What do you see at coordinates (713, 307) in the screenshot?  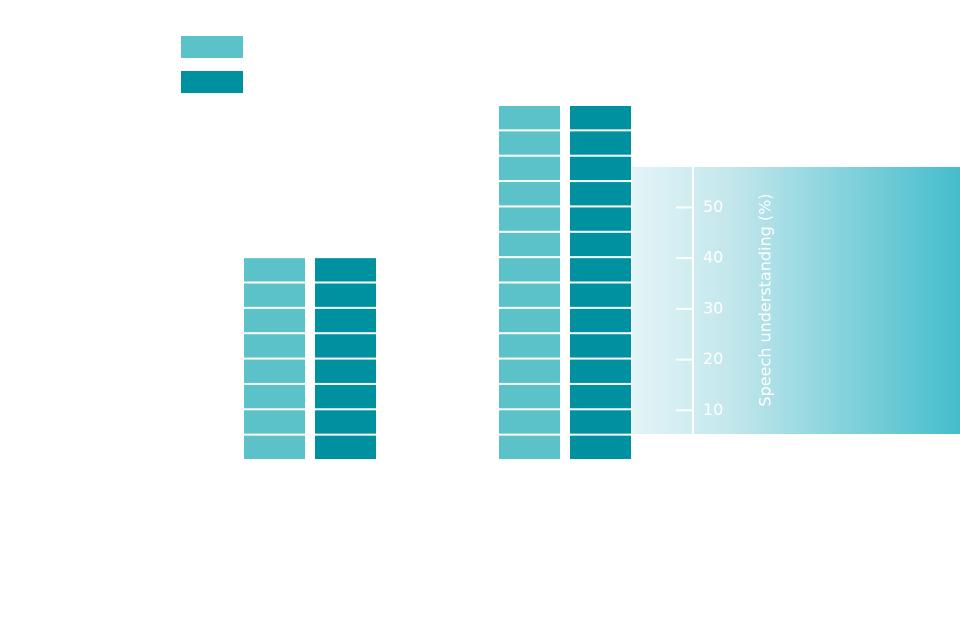 I see `y-tick-label: 30` at bounding box center [713, 307].